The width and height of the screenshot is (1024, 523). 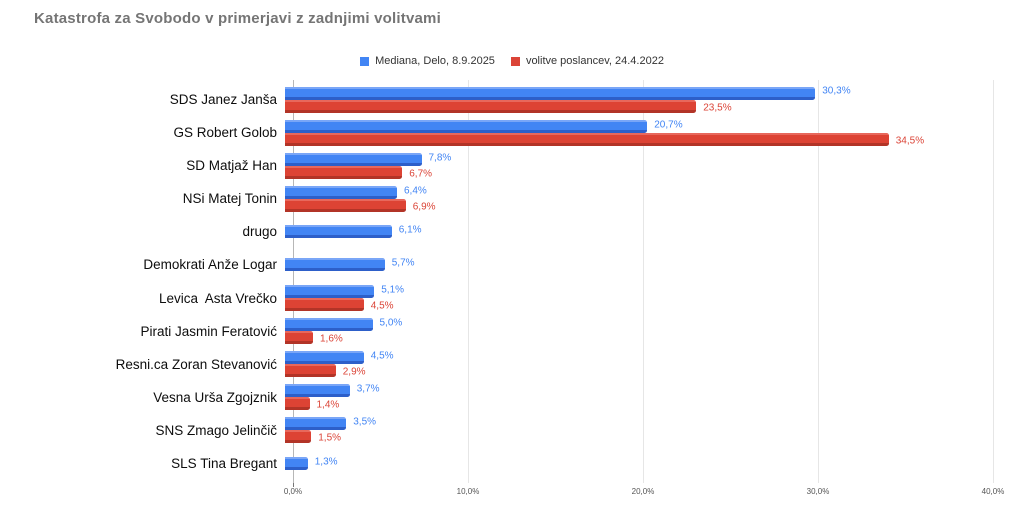 What do you see at coordinates (635, 430) in the screenshot?
I see `bar-group: 3,5% 1,5%` at bounding box center [635, 430].